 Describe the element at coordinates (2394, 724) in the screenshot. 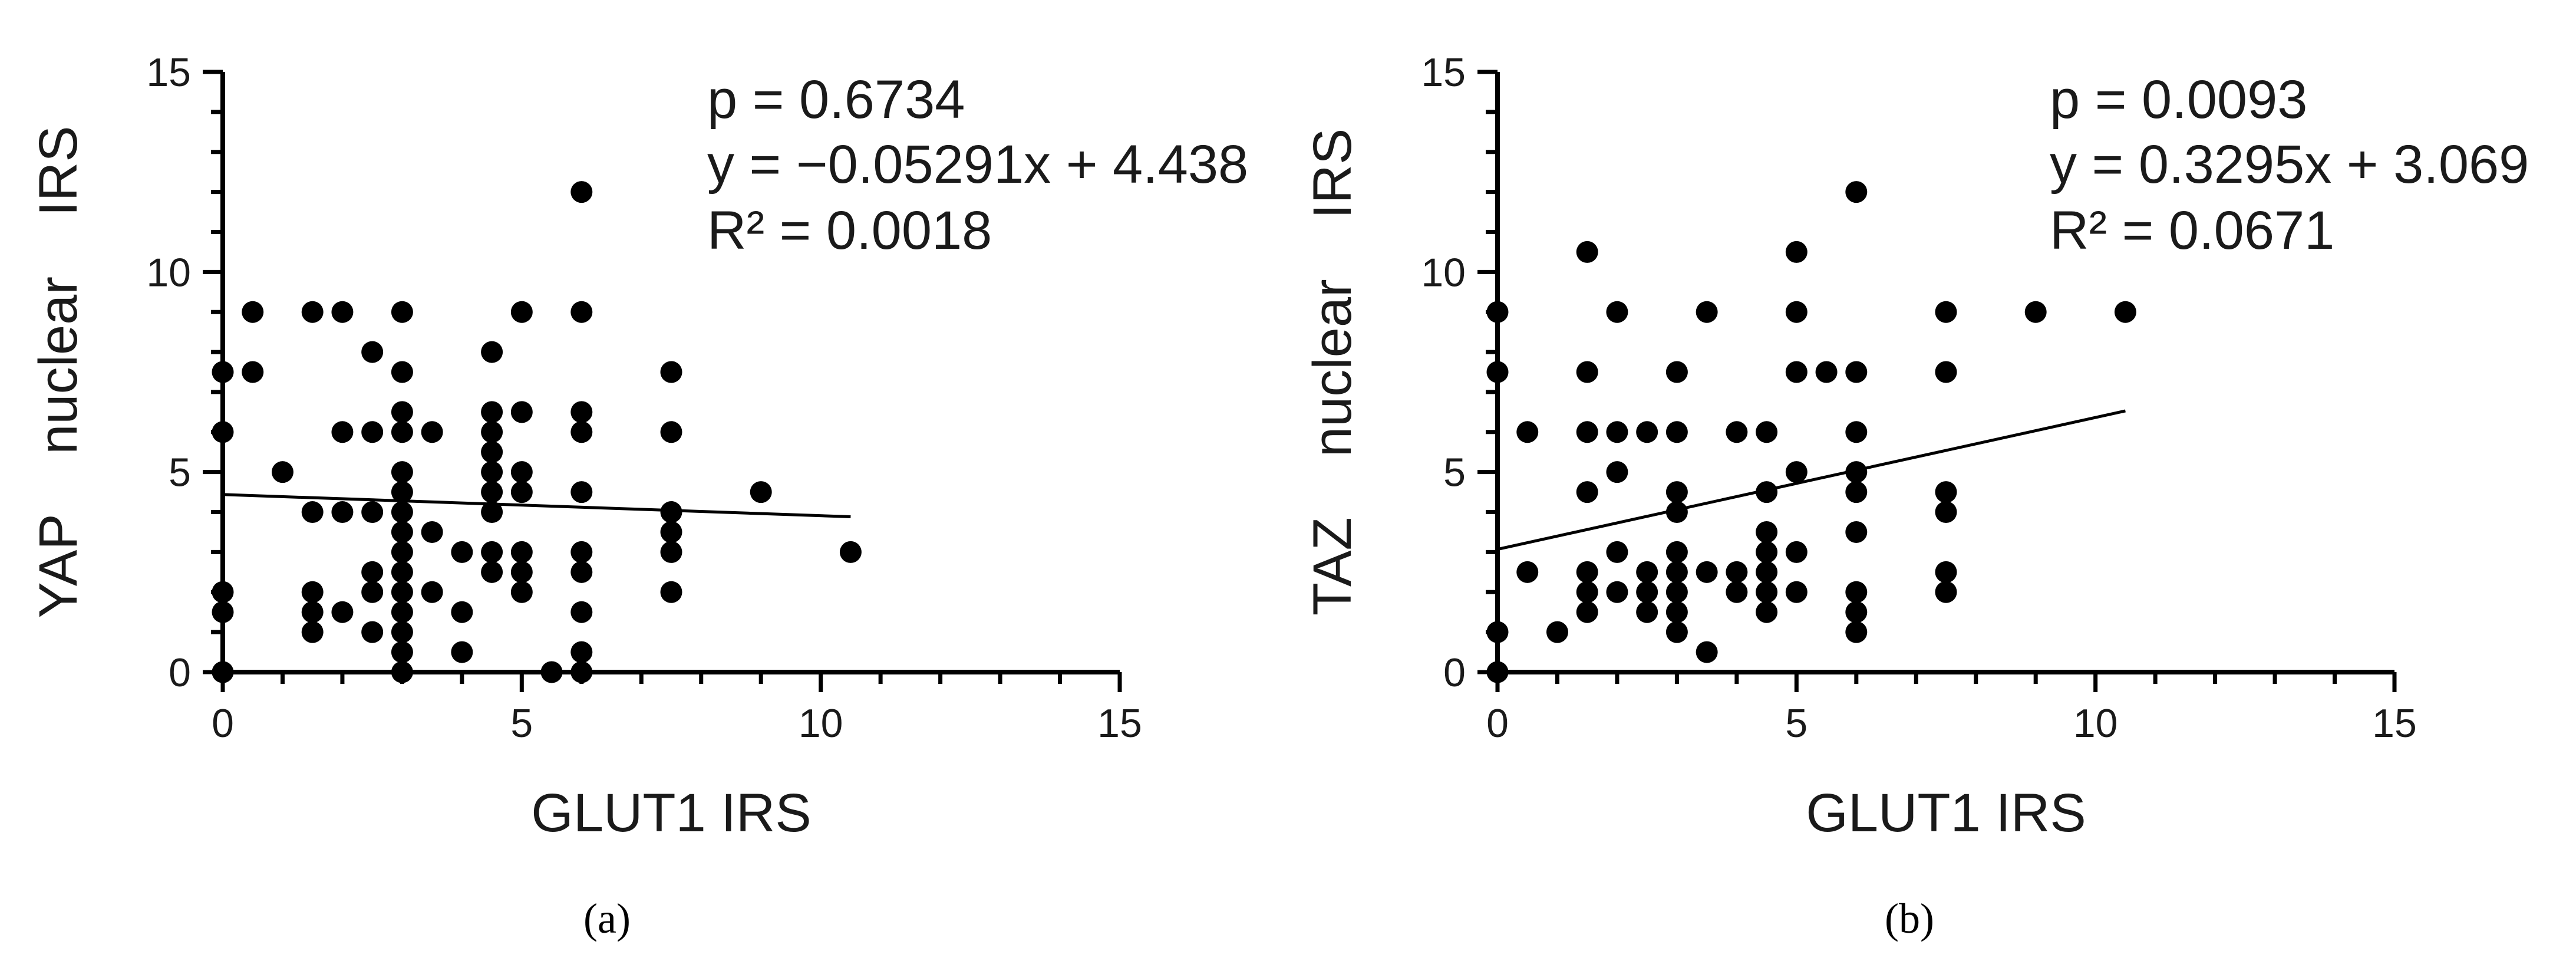

I see `x-tick-label: 15` at that location.